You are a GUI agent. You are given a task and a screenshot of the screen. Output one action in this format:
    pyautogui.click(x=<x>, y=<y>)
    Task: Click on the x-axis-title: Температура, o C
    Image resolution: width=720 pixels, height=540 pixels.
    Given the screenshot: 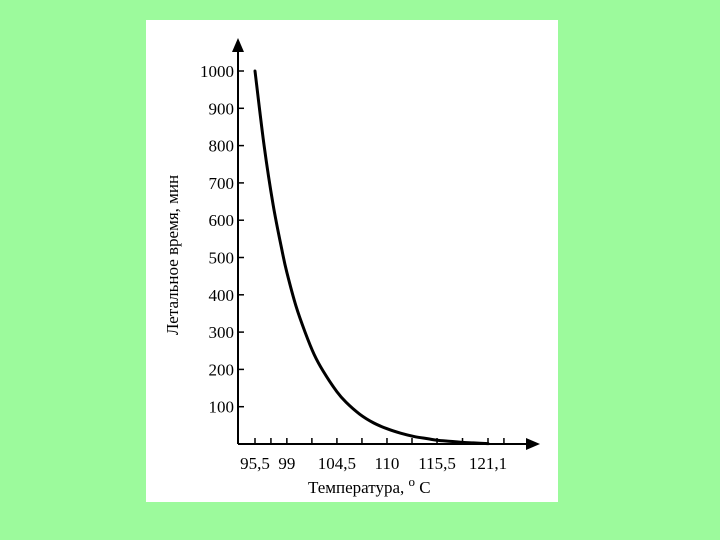 What is the action you would take?
    pyautogui.click(x=369, y=484)
    